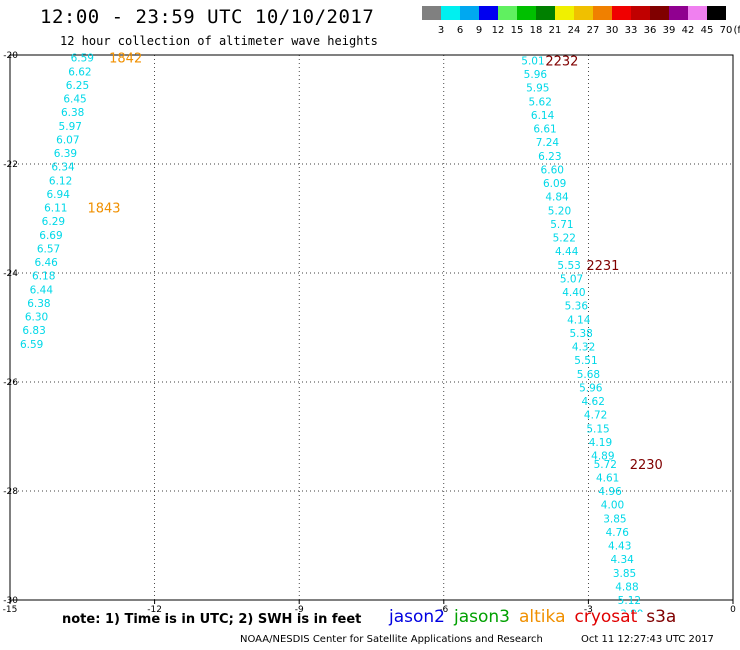 The height and width of the screenshot is (650, 740). Describe the element at coordinates (602, 457) in the screenshot. I see `data-point-label: 4.89` at that location.